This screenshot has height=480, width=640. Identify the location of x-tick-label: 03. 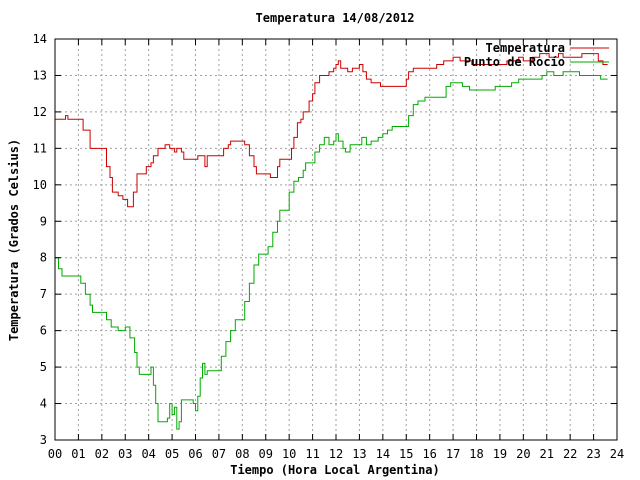
(125, 454).